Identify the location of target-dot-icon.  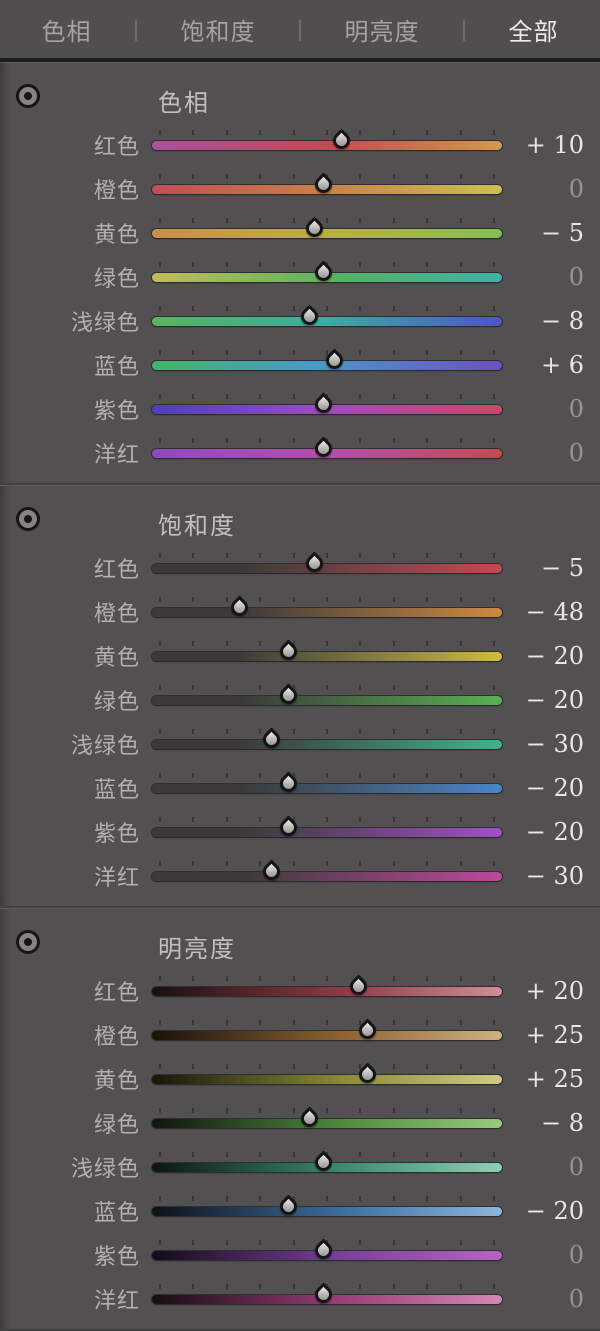
(28, 942).